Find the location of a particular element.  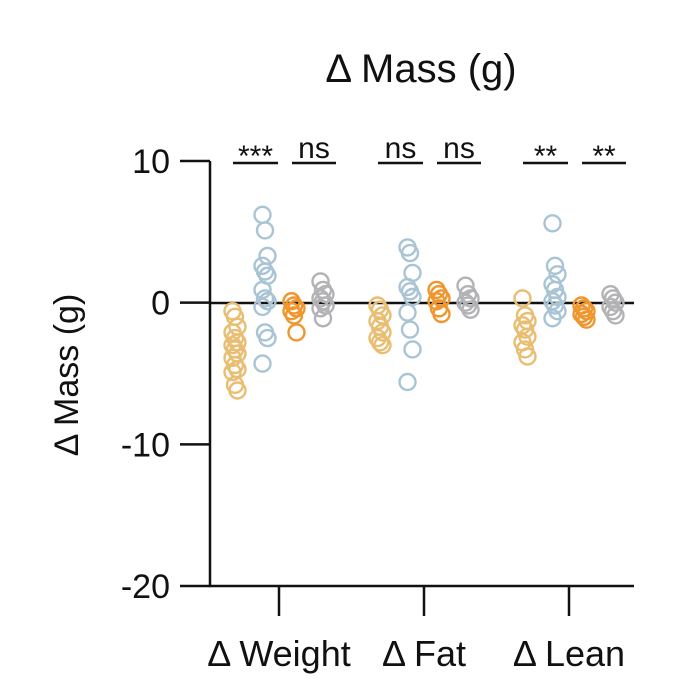

significance-label: *** is located at coordinates (255, 156).